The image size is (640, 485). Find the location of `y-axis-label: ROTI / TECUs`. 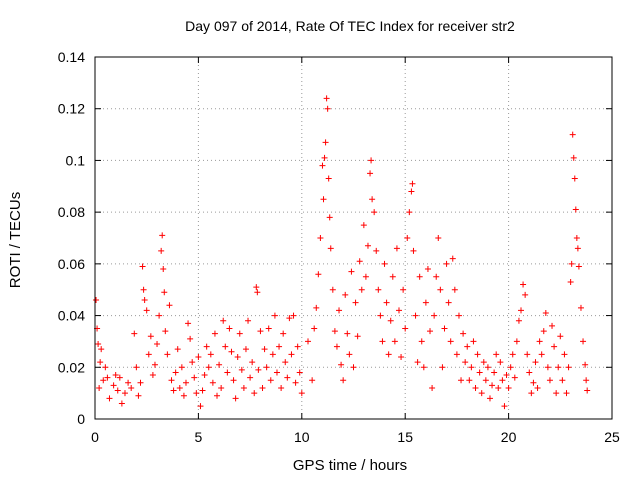

y-axis-label: ROTI / TECUs is located at coordinates (15, 240).